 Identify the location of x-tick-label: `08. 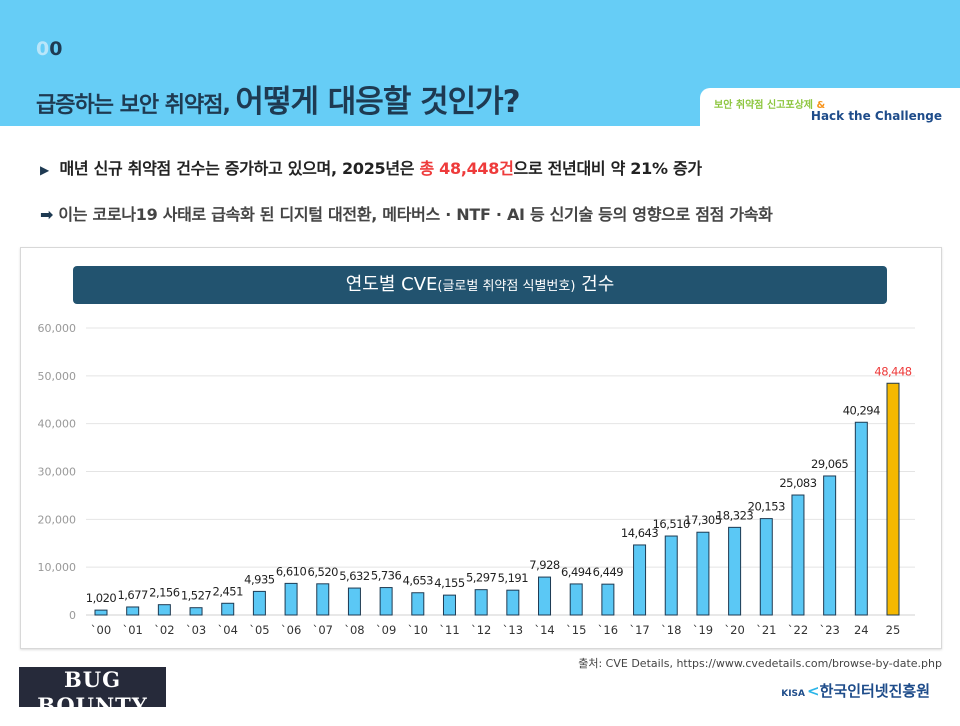
(354, 630).